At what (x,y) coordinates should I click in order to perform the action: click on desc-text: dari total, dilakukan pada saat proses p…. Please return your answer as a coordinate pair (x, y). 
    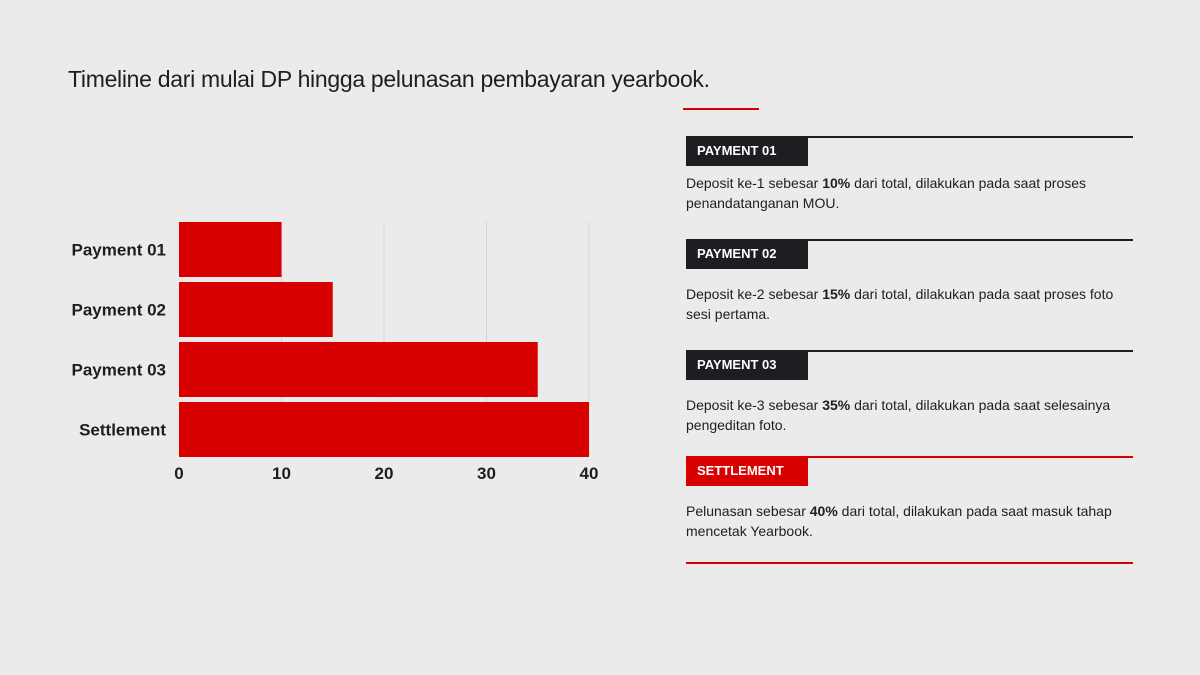
    Looking at the image, I should click on (886, 193).